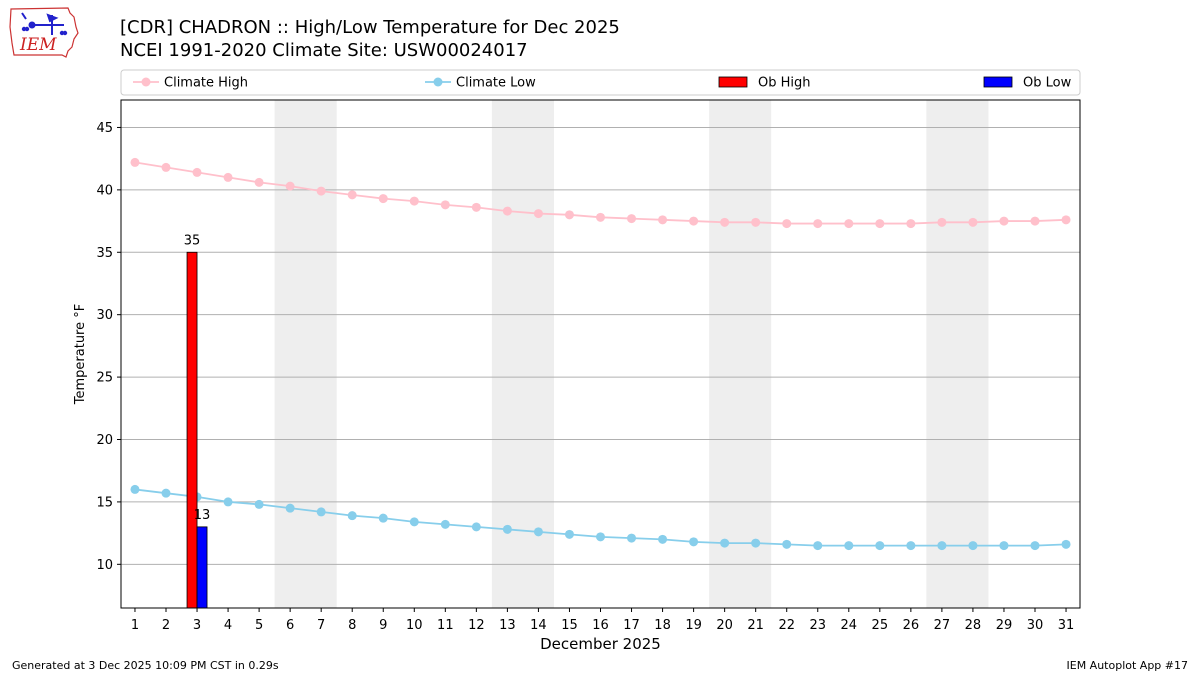 Image resolution: width=1200 pixels, height=675 pixels. What do you see at coordinates (206, 83) in the screenshot?
I see `legend-label: Climate High` at bounding box center [206, 83].